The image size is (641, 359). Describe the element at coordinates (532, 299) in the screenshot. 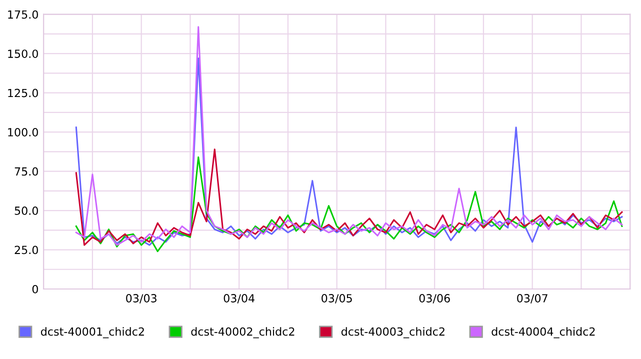

I see `x-tick-label: 03/07` at that location.